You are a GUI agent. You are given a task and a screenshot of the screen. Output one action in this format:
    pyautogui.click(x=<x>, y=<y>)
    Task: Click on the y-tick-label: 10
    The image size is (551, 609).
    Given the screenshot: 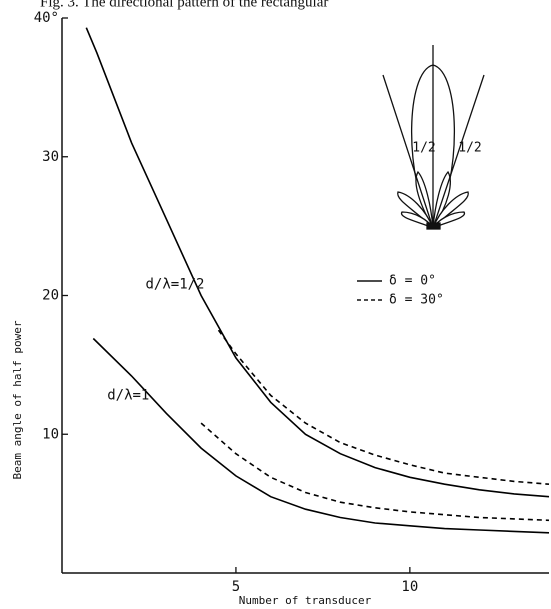 What is the action you would take?
    pyautogui.click(x=50, y=434)
    